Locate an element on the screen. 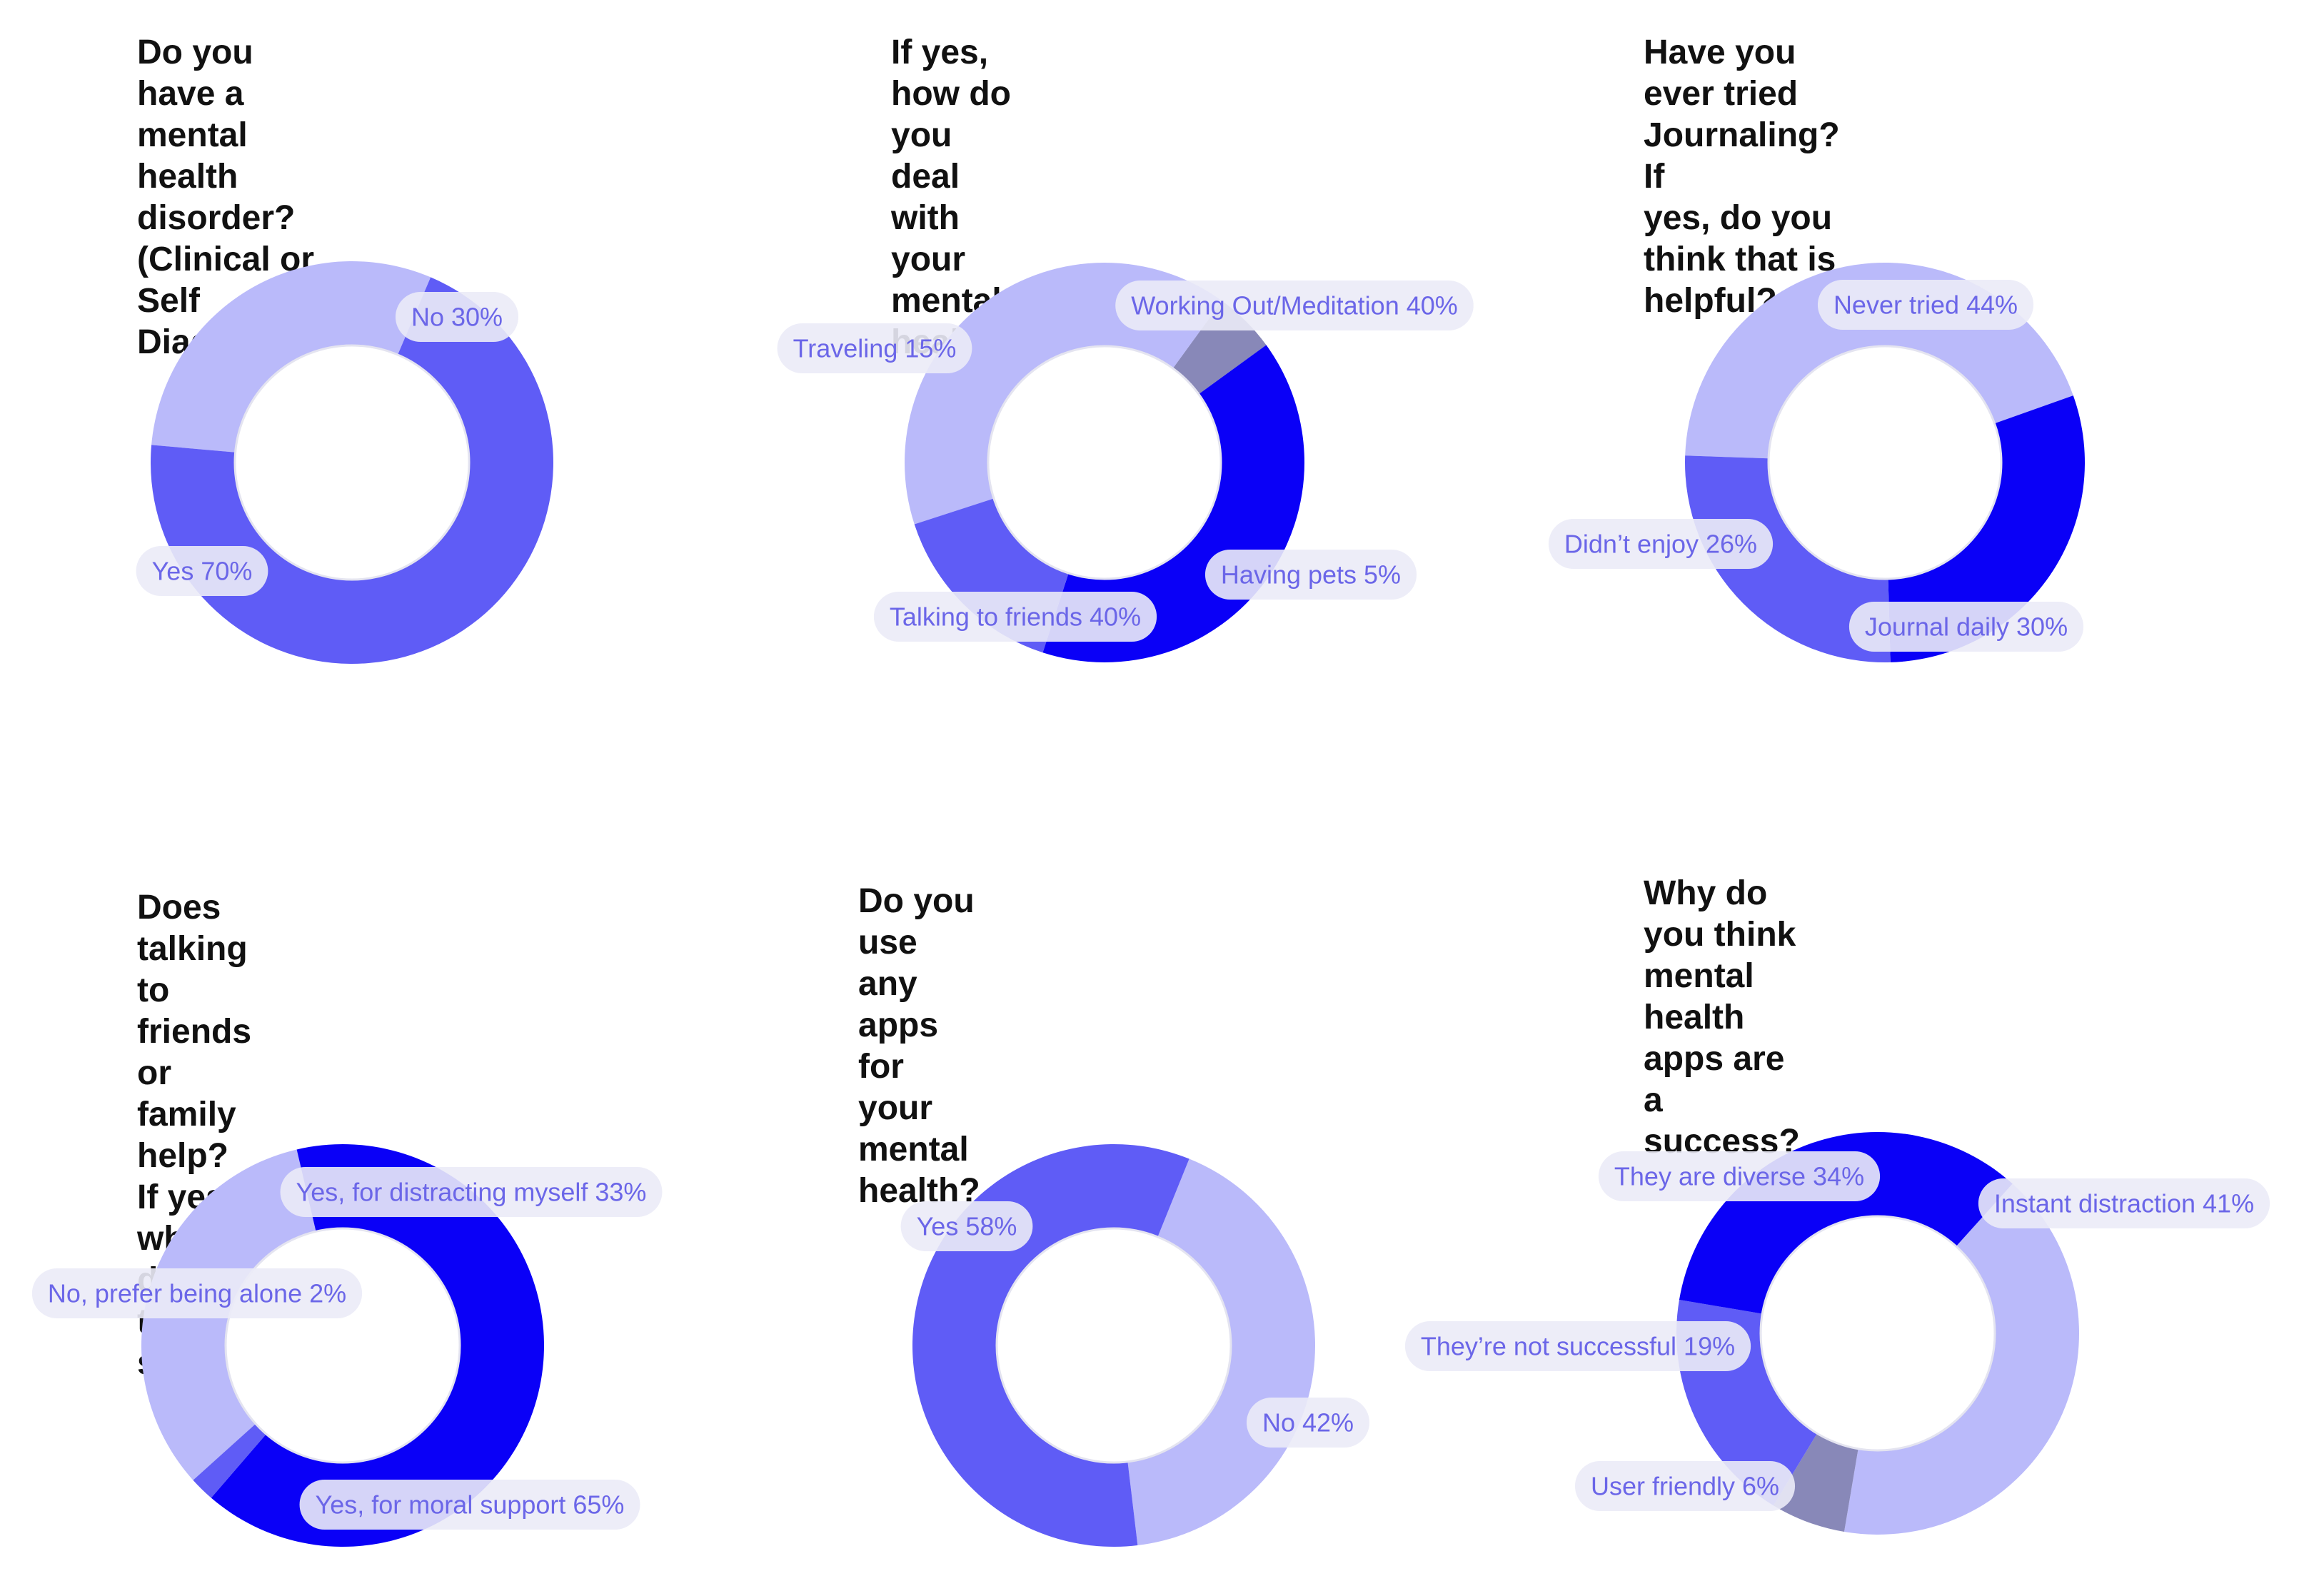  donut-slice-yes-for-moral-support is located at coordinates (378, 1346).